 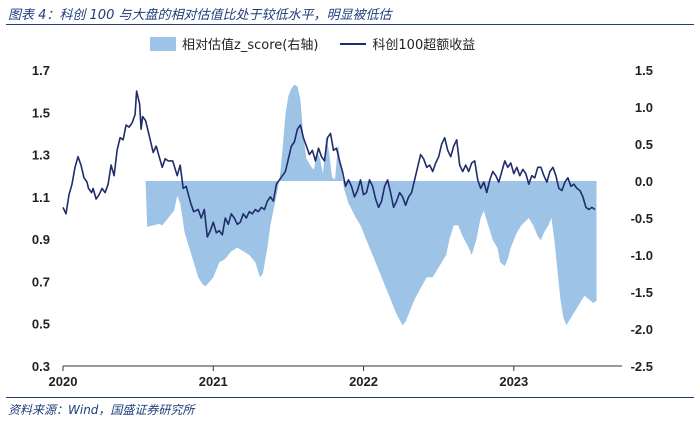 What do you see at coordinates (41, 366) in the screenshot?
I see `y-left-tick-label: 0.3` at bounding box center [41, 366].